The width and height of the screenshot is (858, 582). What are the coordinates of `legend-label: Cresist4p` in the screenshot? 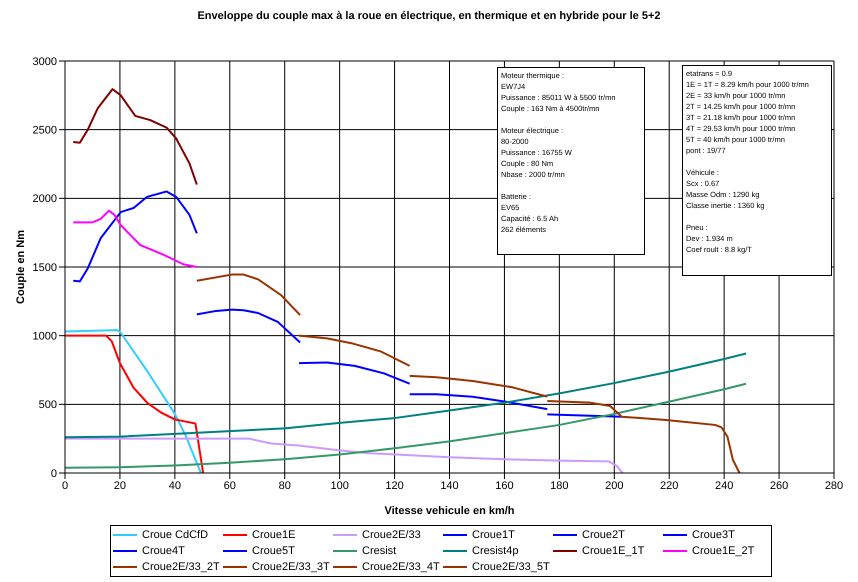 It's located at (495, 551).